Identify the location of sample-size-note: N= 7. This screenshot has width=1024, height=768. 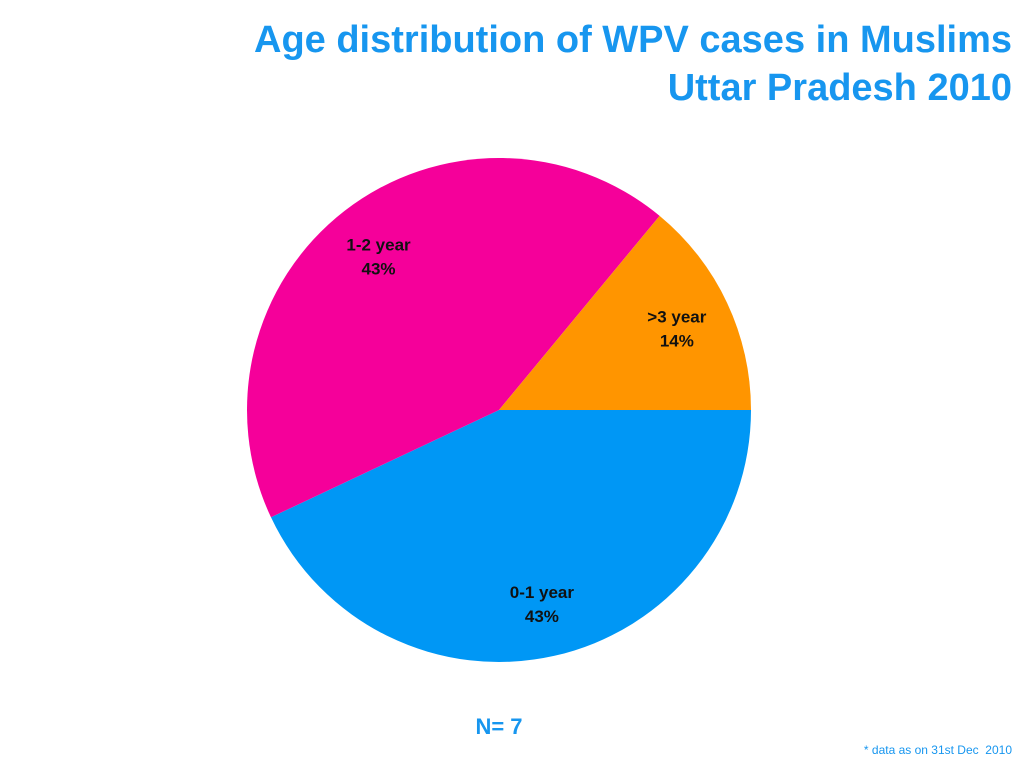
(499, 726).